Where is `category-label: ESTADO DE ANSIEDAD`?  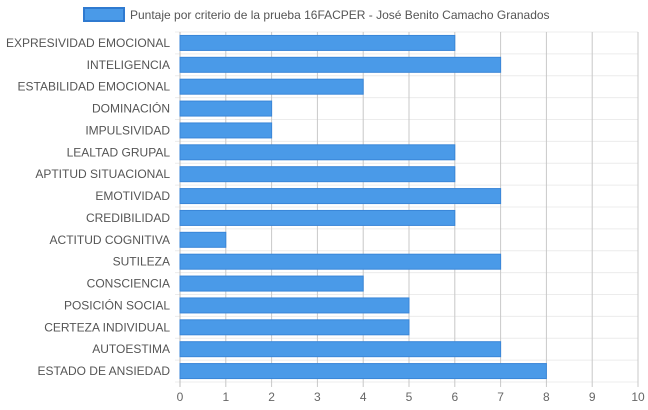 category-label: ESTADO DE ANSIEDAD is located at coordinates (104, 371).